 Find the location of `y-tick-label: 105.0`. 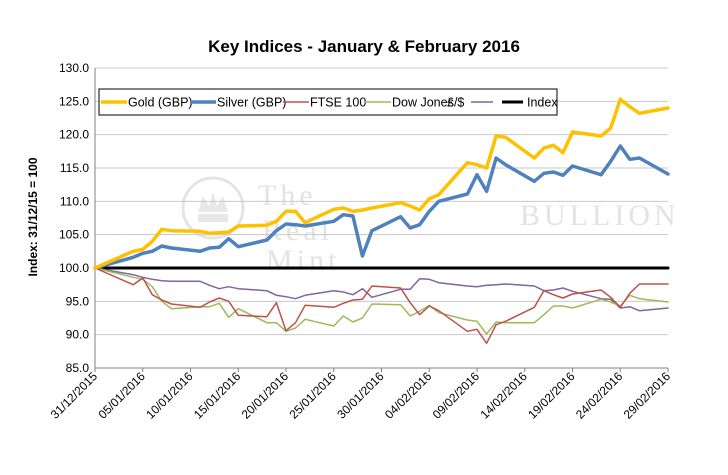

y-tick-label: 105.0 is located at coordinates (74, 235).